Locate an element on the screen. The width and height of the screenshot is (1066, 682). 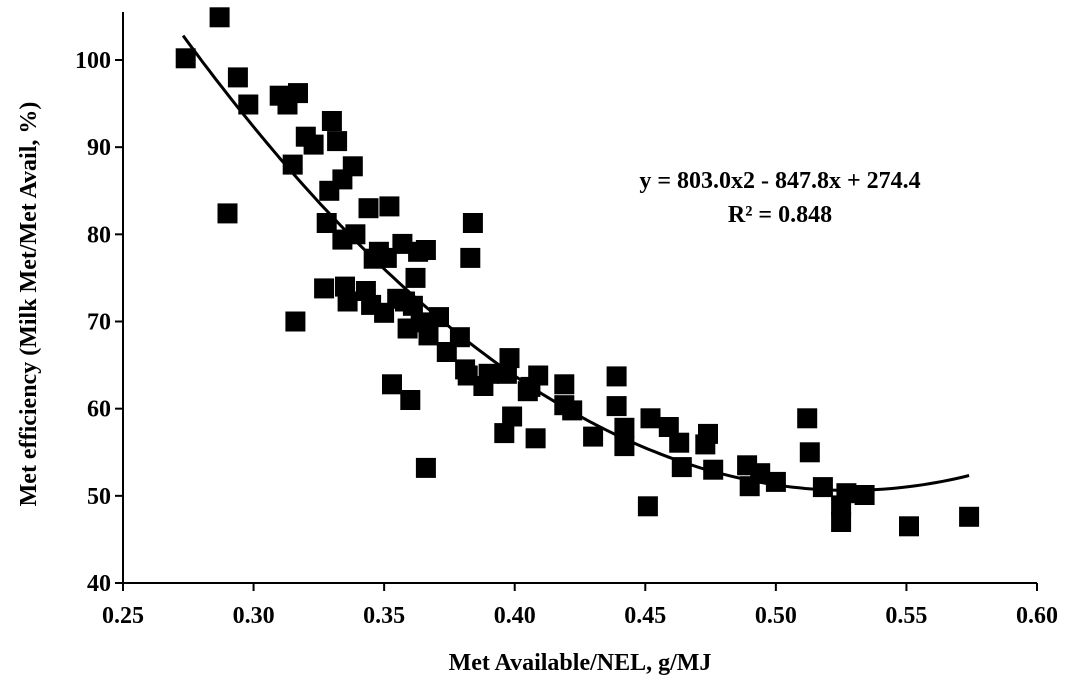
y-tick-label: 100 is located at coordinates (93, 61).